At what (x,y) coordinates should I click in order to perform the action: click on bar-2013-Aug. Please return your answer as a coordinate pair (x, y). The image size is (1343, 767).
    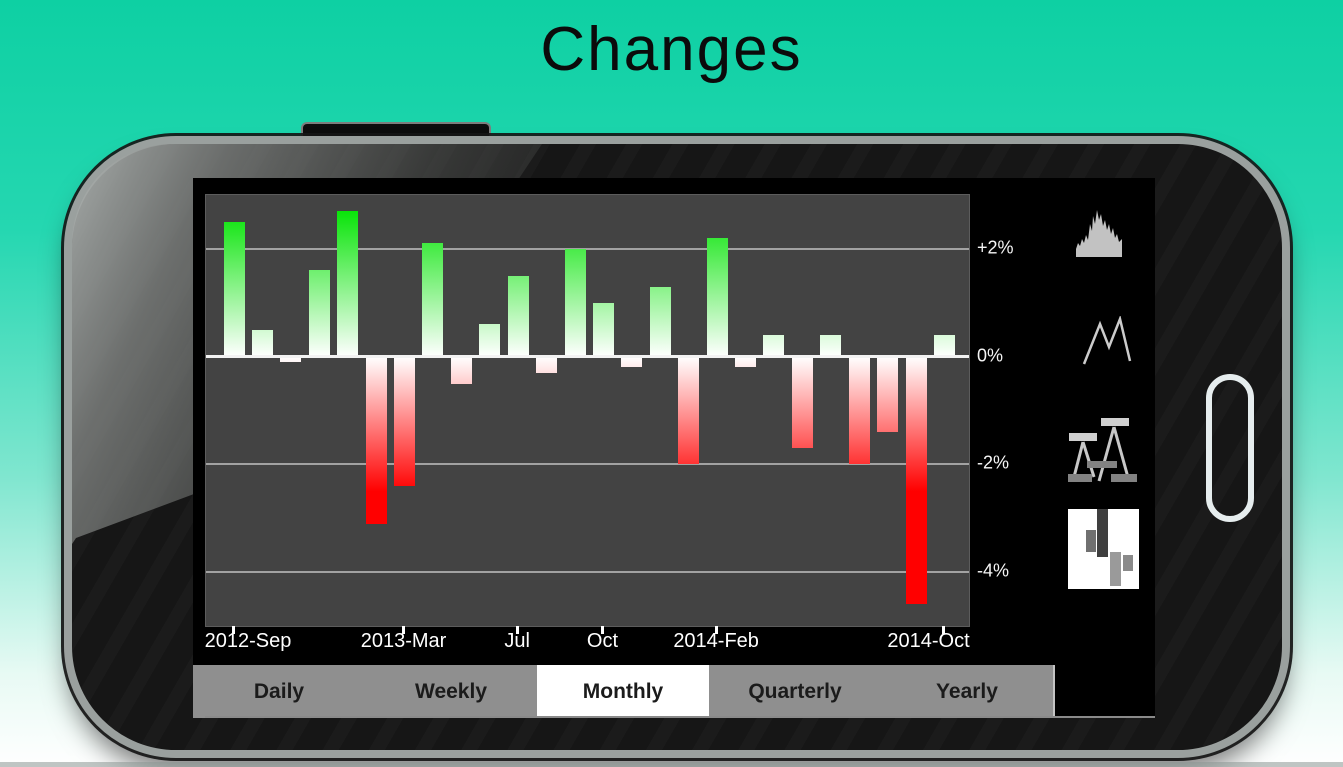
    Looking at the image, I should click on (547, 364).